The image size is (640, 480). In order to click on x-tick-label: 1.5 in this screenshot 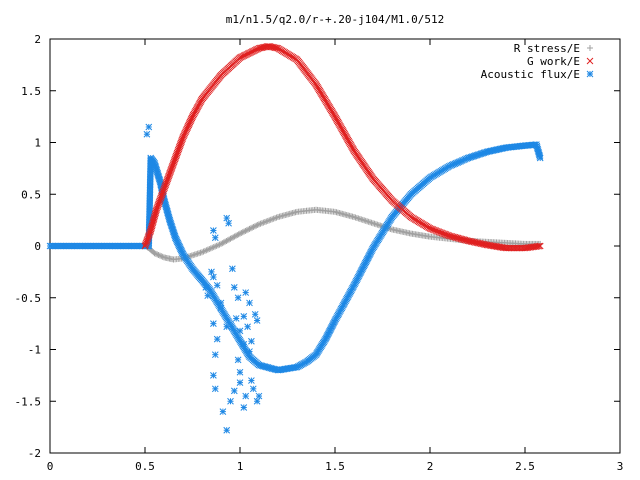, I will do `click(335, 466)`.